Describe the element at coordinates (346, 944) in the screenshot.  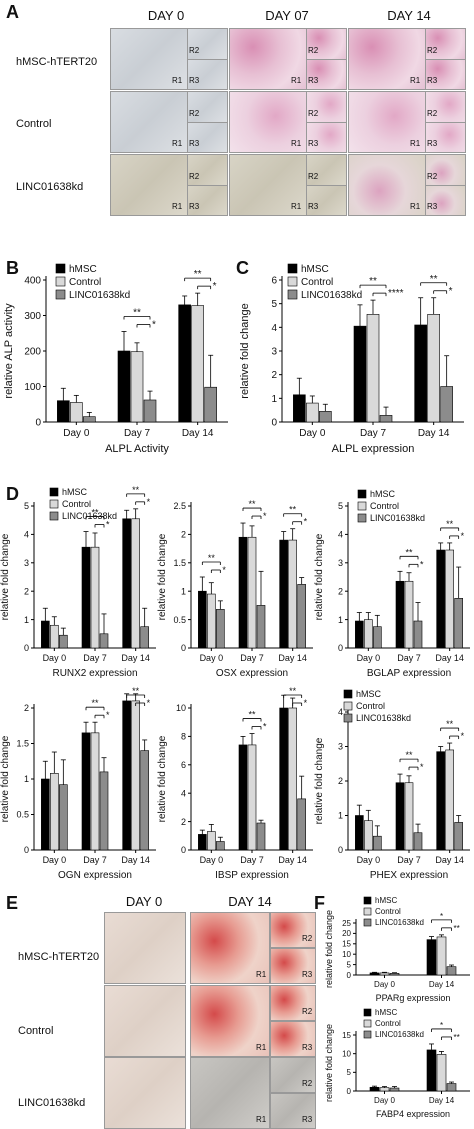
I see `y-tick-label: 15` at that location.